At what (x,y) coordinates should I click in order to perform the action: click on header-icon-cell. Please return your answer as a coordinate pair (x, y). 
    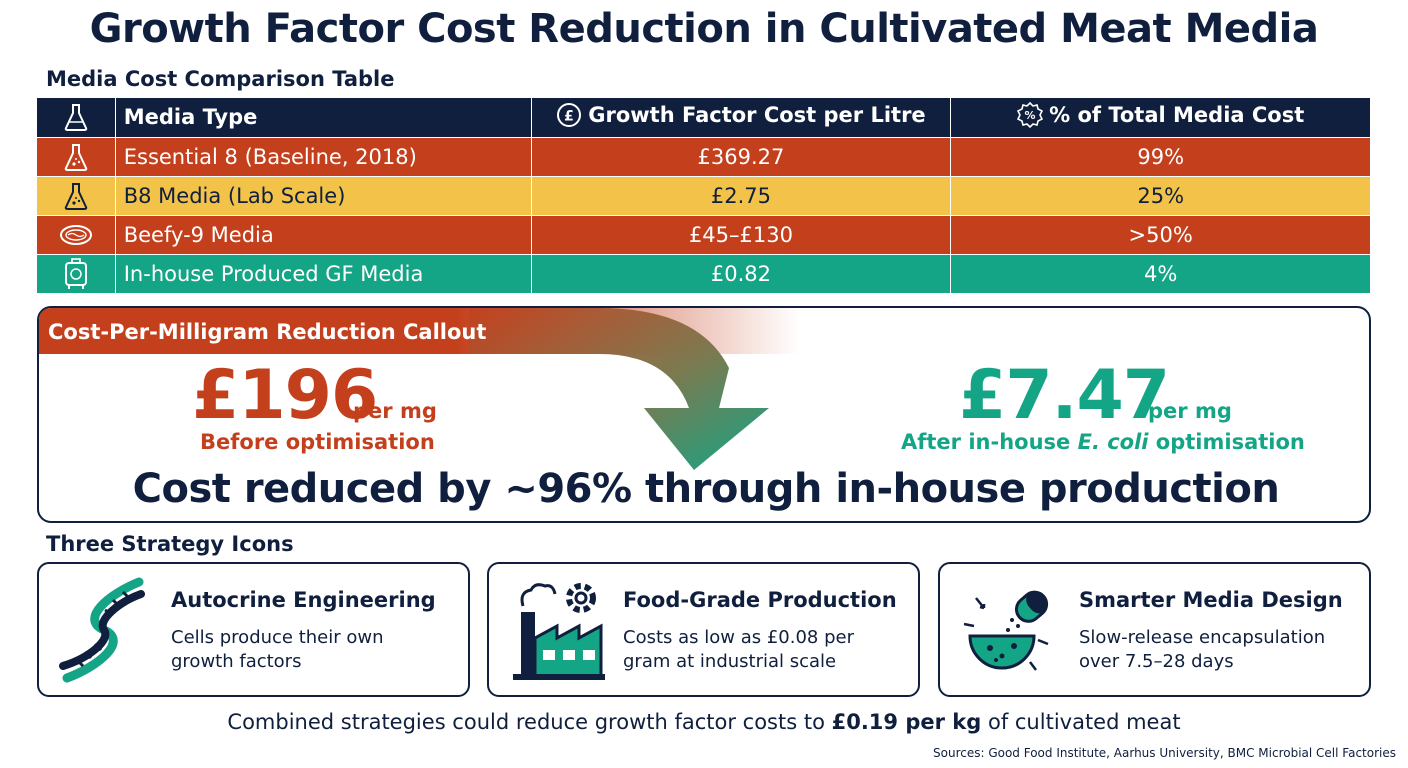
    Looking at the image, I should click on (76, 118).